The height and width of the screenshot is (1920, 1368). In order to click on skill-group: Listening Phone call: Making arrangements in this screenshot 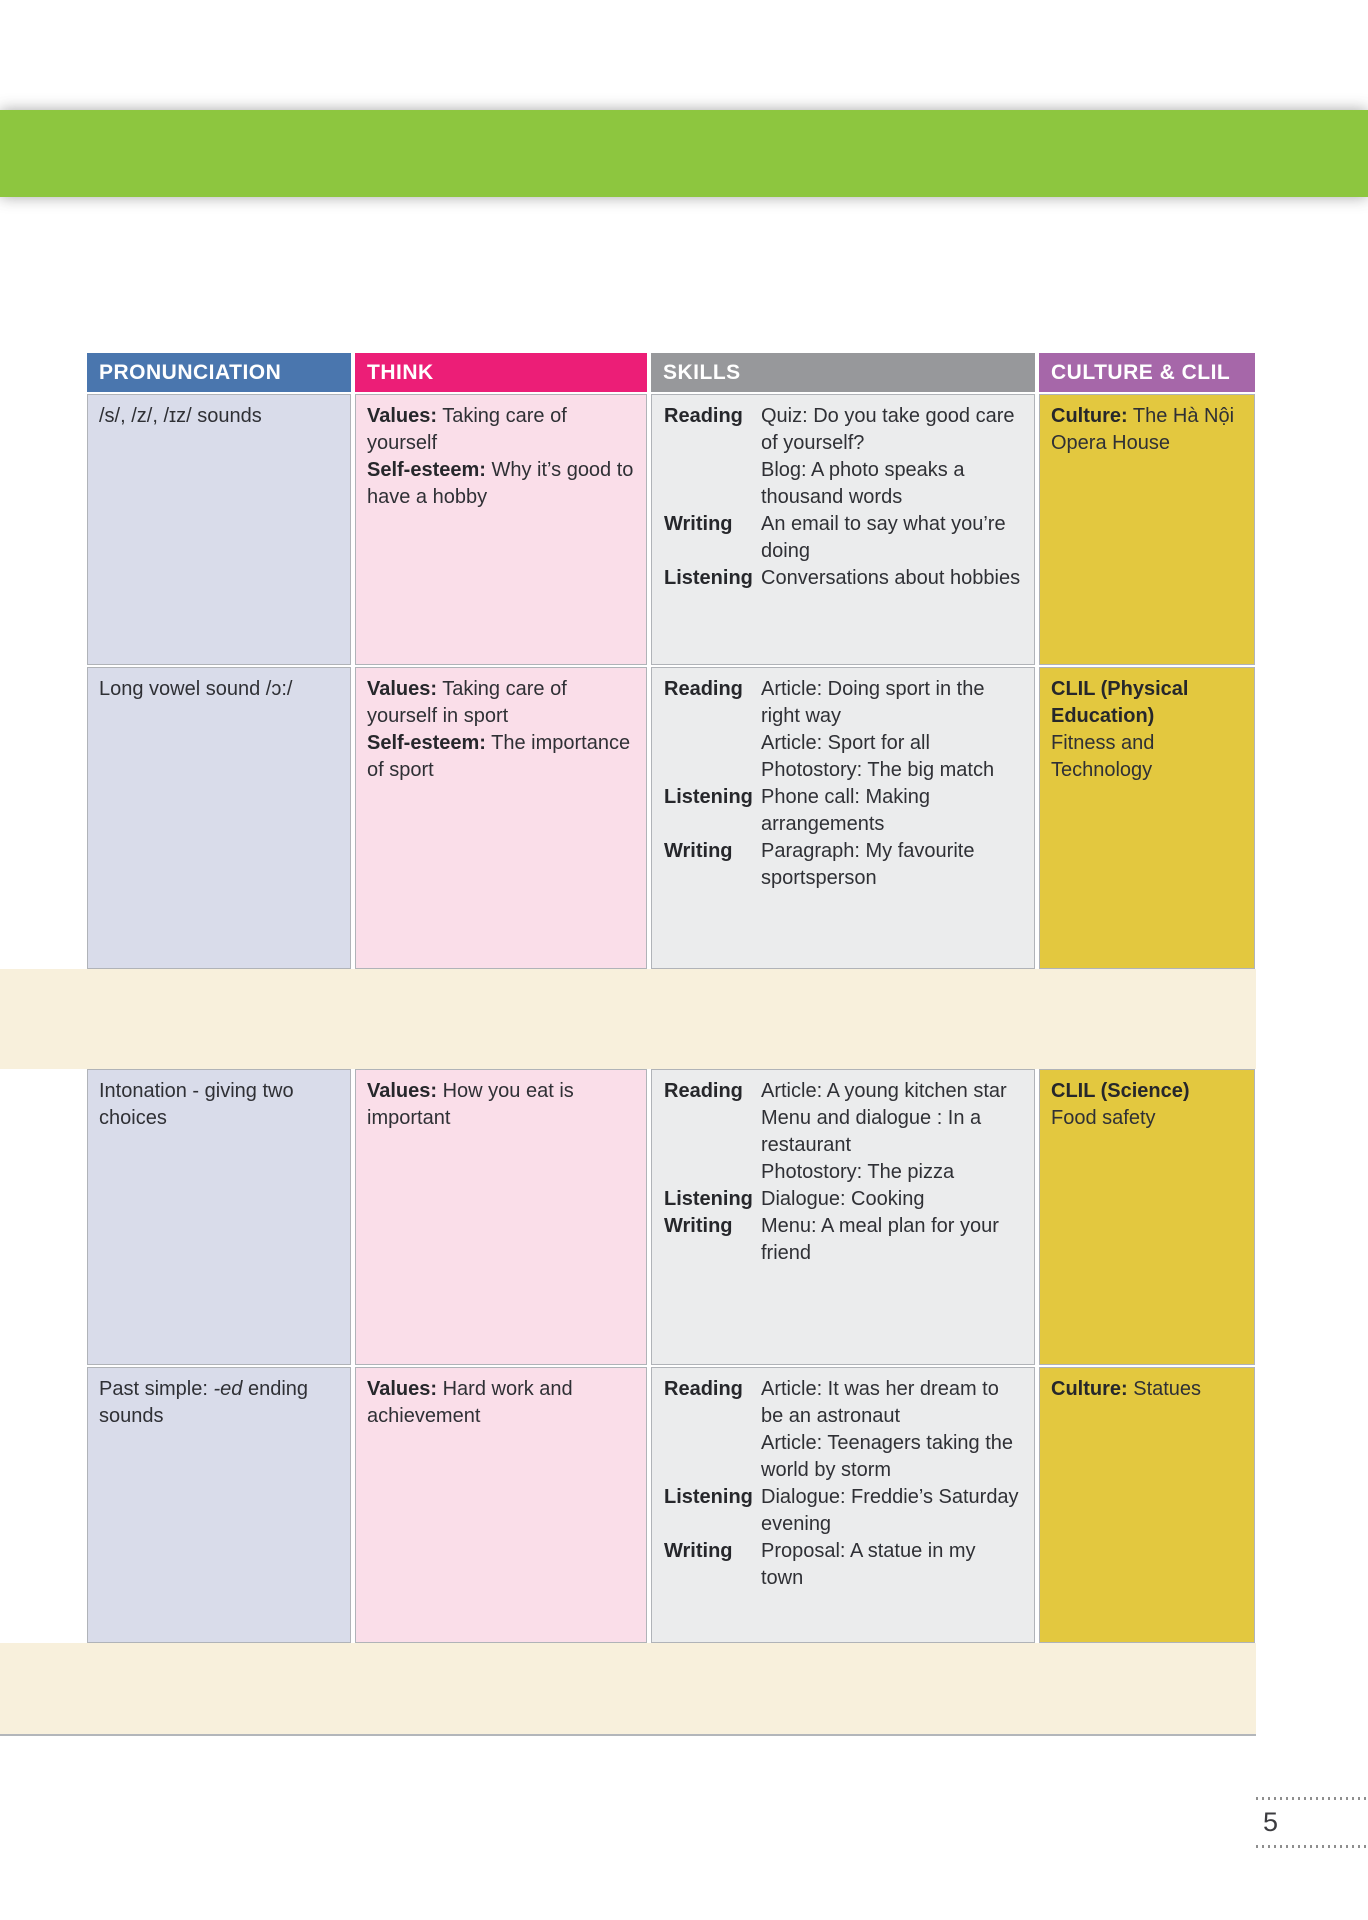, I will do `click(843, 811)`.